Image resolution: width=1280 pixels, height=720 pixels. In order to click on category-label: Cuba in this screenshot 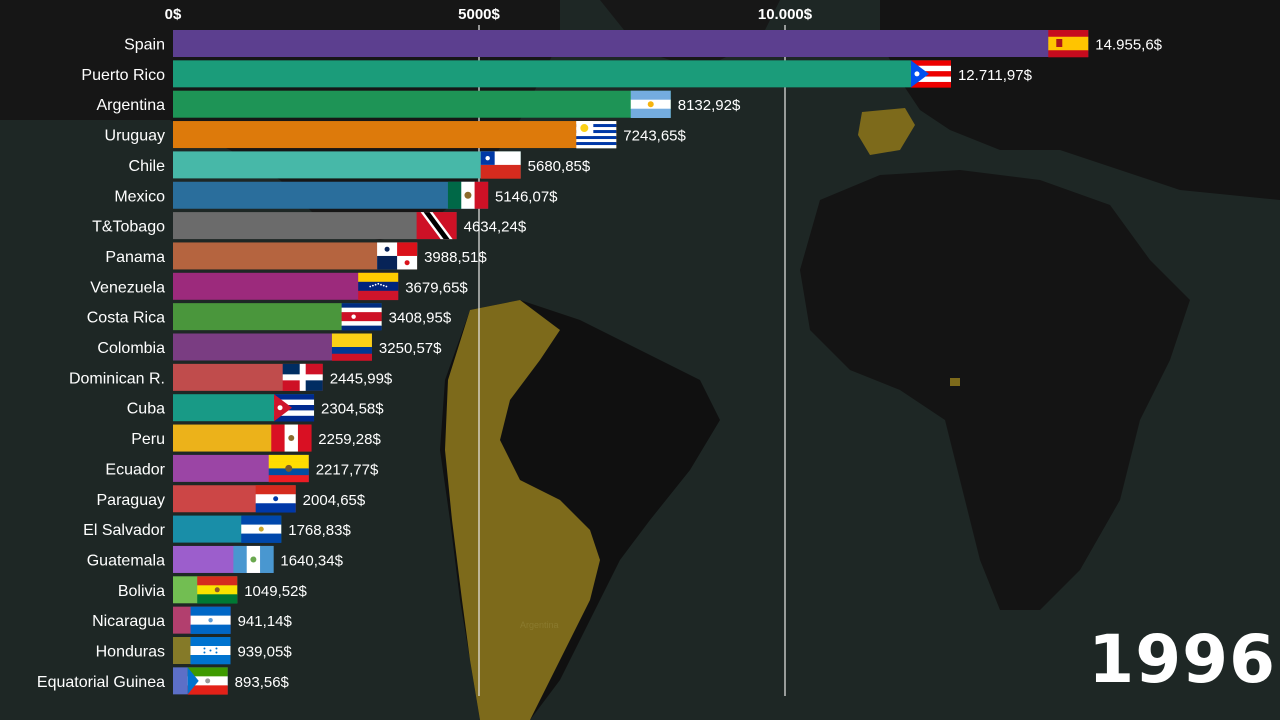, I will do `click(146, 409)`.